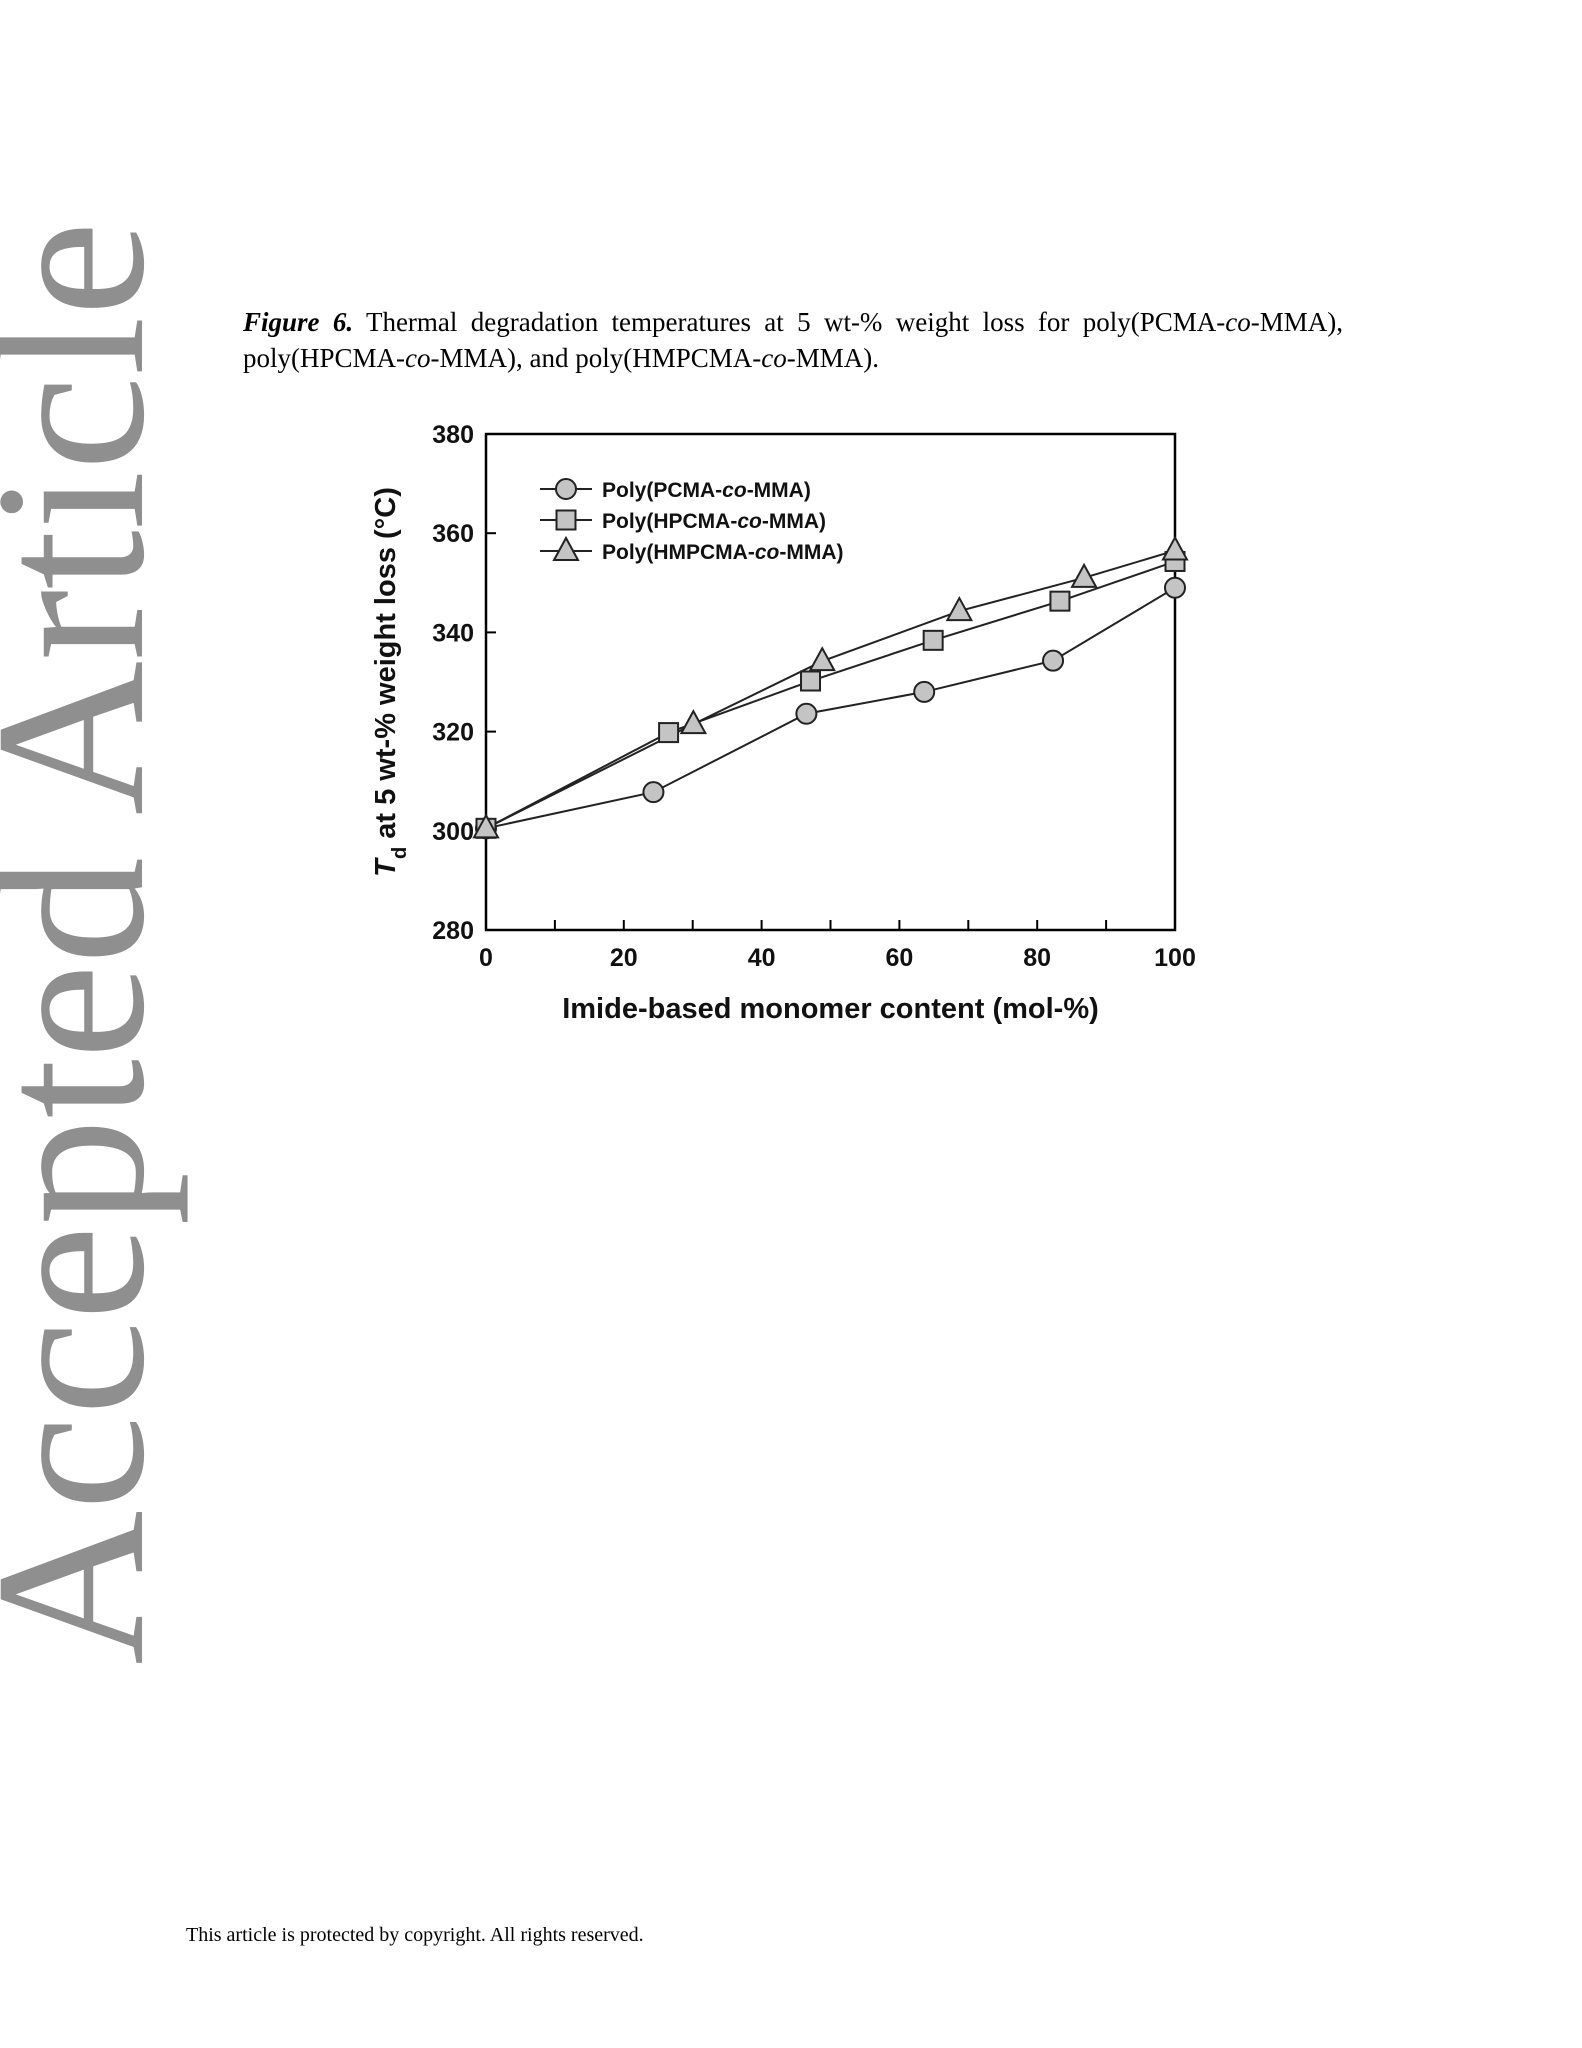 Image resolution: width=1582 pixels, height=2048 pixels. I want to click on series-circle, so click(830, 708).